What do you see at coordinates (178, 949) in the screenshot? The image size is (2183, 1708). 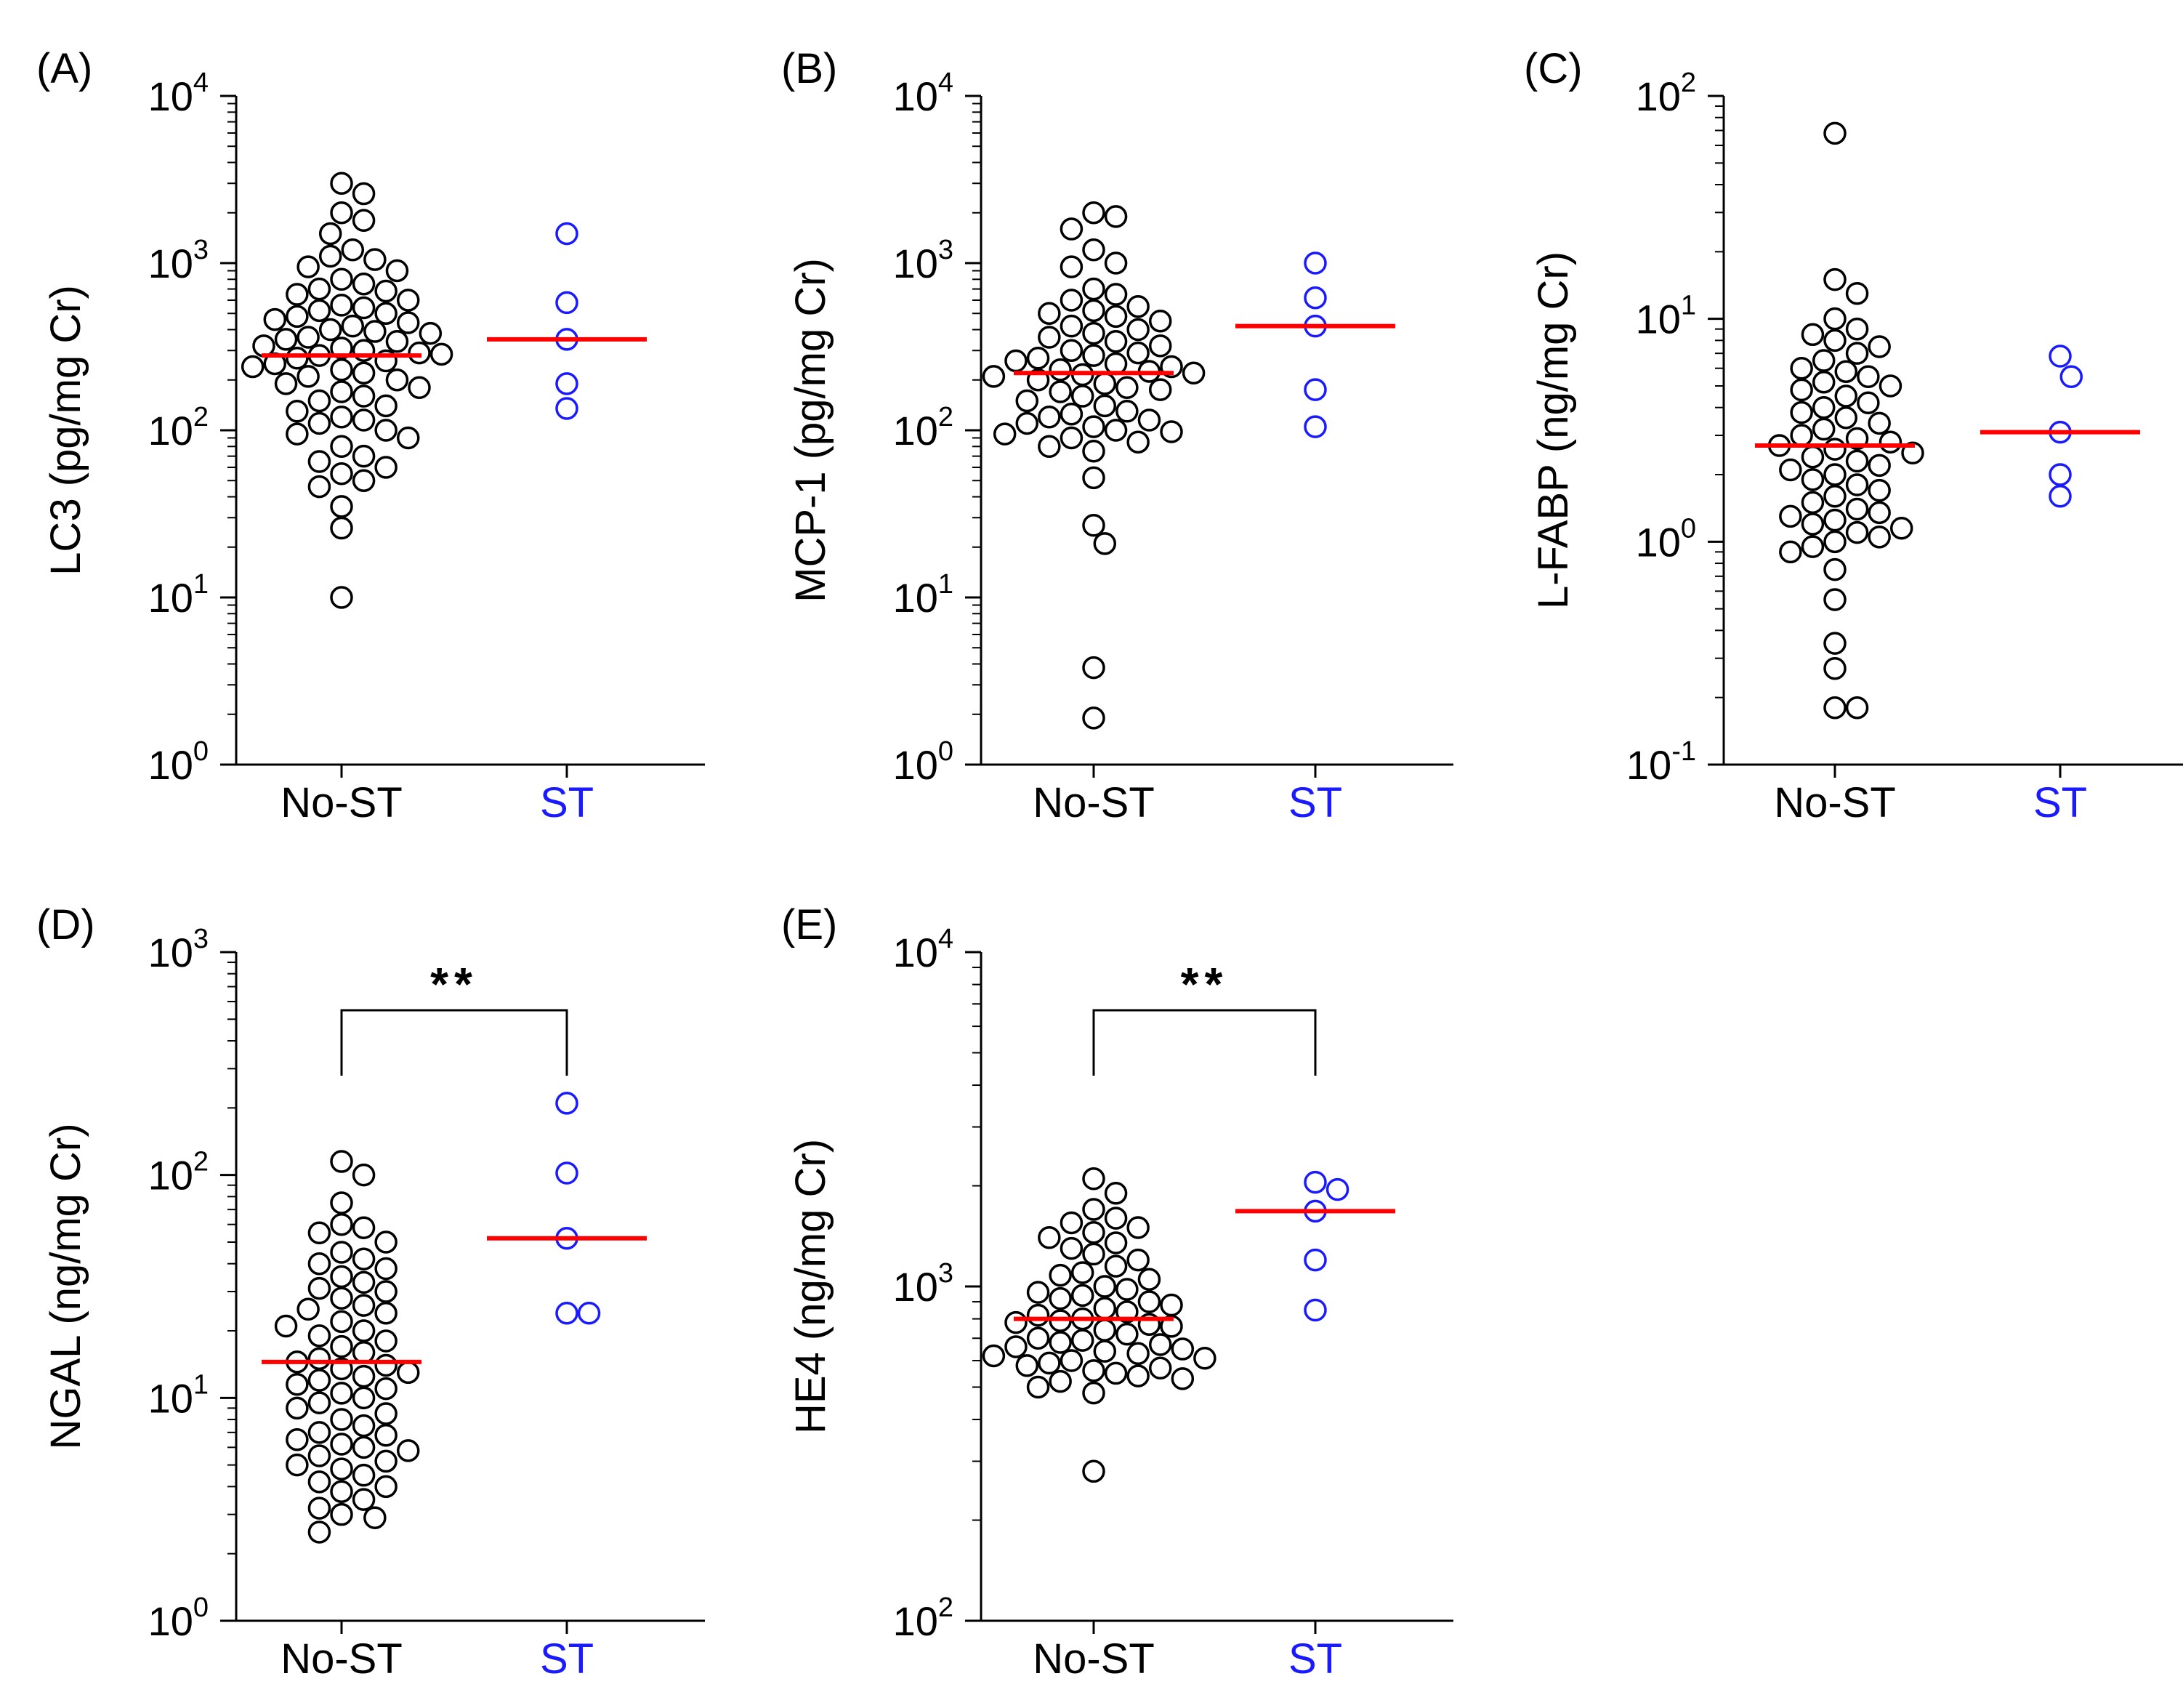 I see `y-tick-label: 10³` at bounding box center [178, 949].